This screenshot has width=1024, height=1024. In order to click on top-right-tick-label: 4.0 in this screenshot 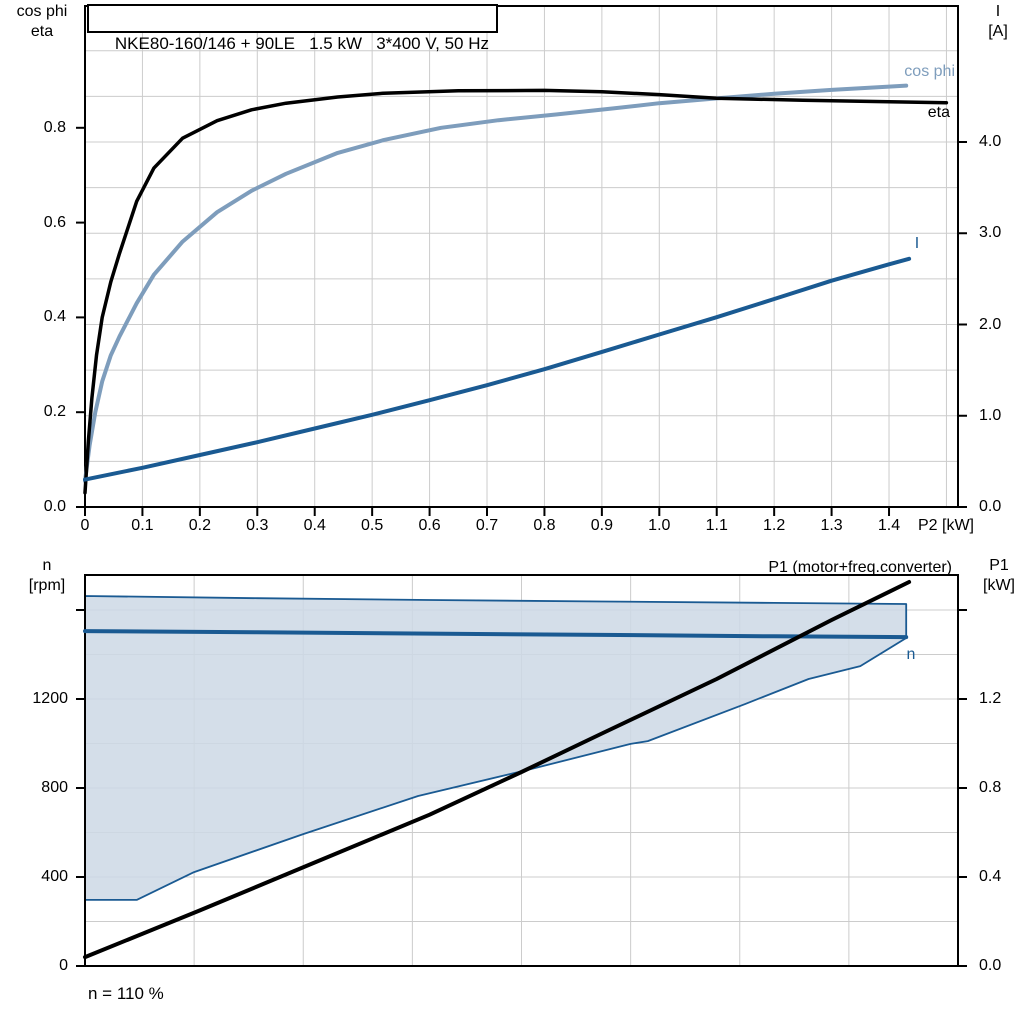, I will do `click(990, 141)`.